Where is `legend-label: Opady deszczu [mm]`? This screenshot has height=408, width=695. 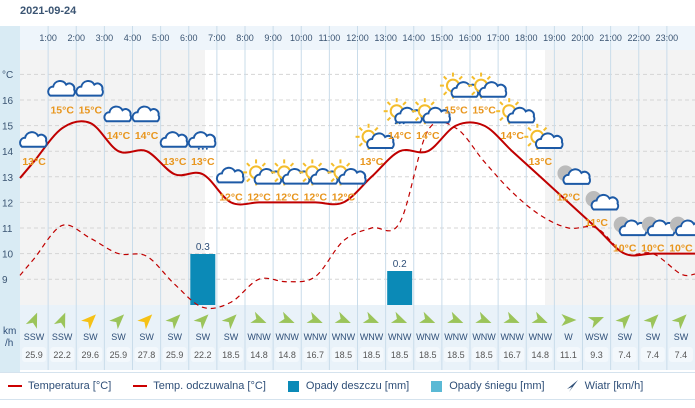 legend-label: Opady deszczu [mm] is located at coordinates (357, 386).